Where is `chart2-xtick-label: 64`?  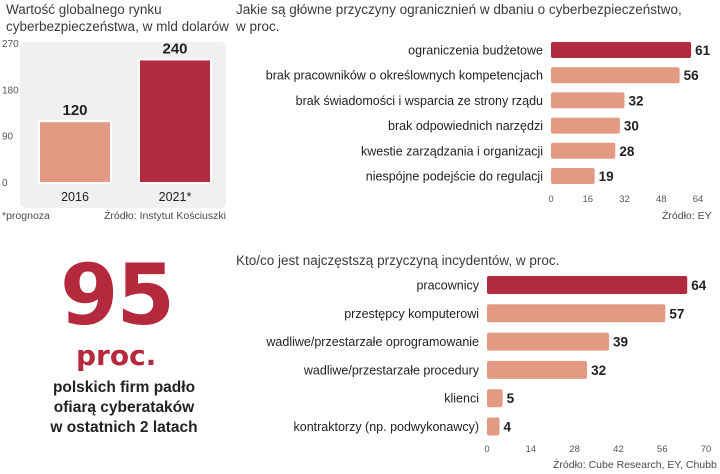 chart2-xtick-label: 64 is located at coordinates (698, 199).